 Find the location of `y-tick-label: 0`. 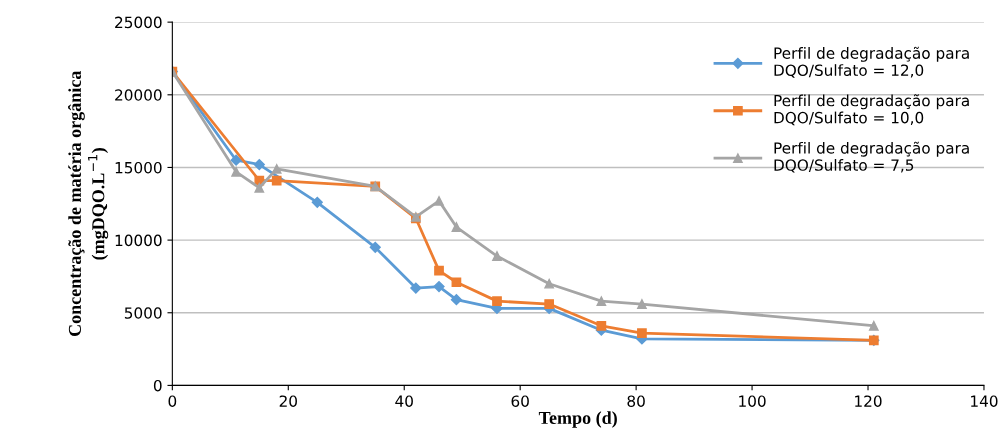

y-tick-label: 0 is located at coordinates (157, 385).